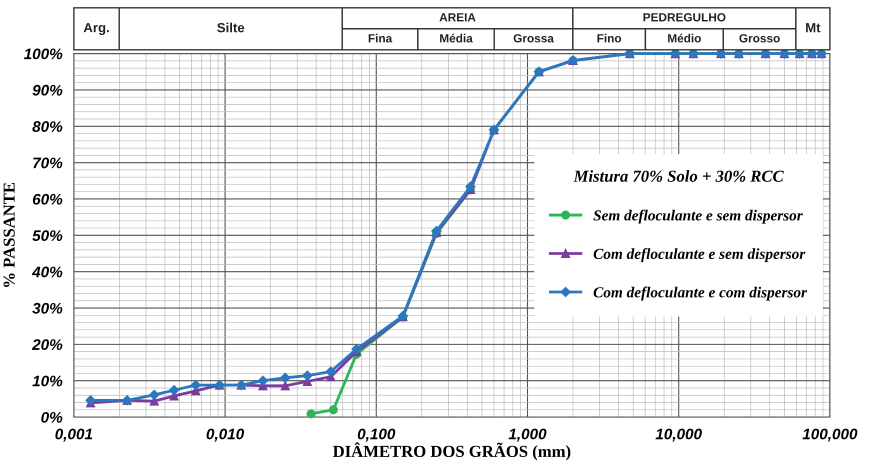  Describe the element at coordinates (534, 38) in the screenshot. I see `text: Grossa` at that location.